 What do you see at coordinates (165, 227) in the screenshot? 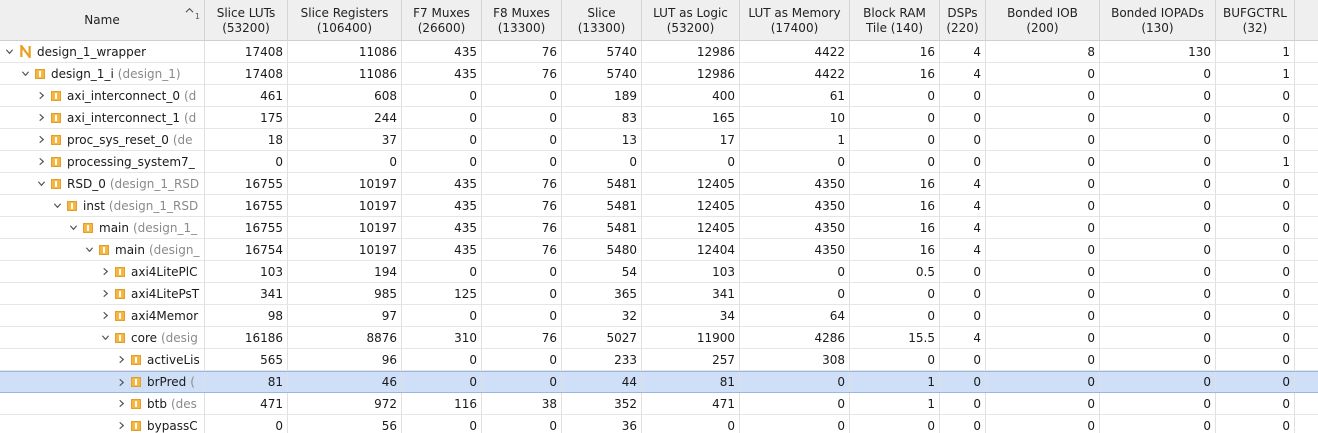
I see `module-name: (design_1_` at bounding box center [165, 227].